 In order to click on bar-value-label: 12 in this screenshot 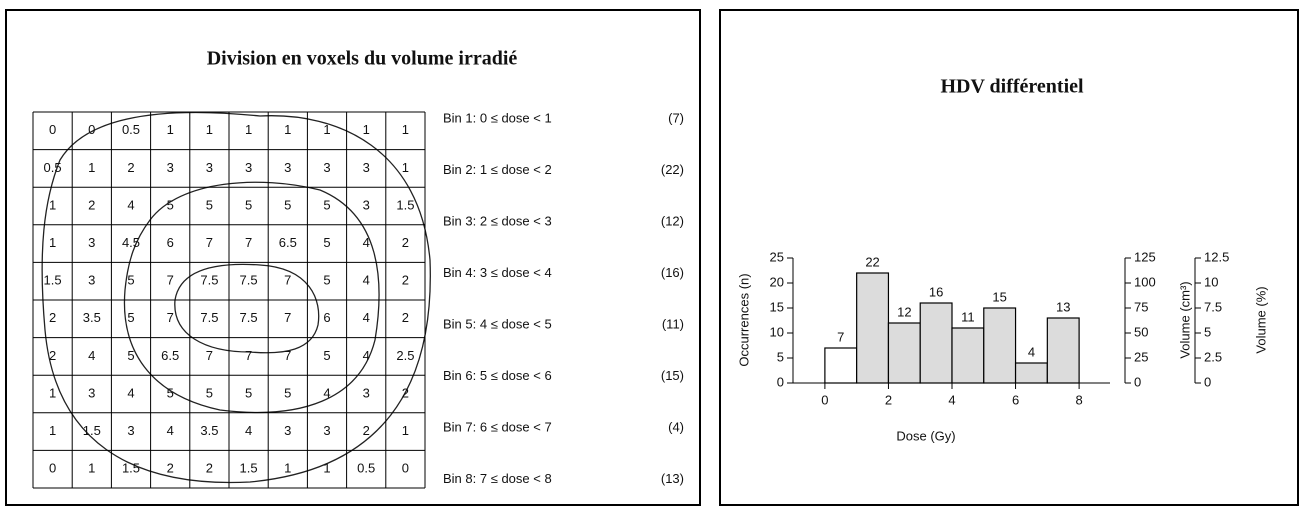, I will do `click(904, 311)`.